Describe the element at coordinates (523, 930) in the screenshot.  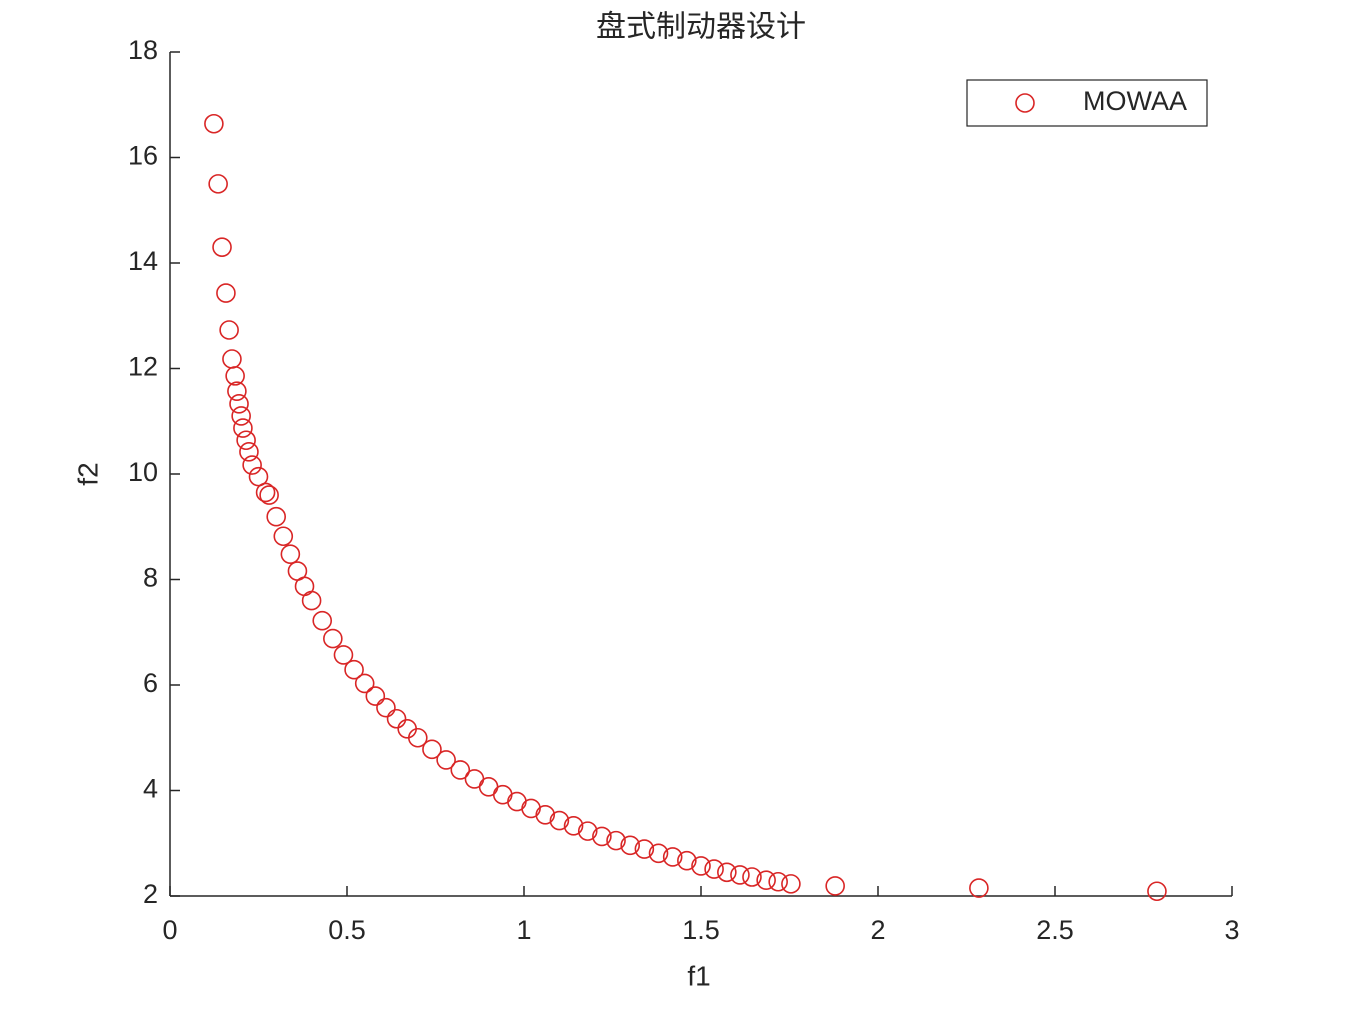
I see `x-tick-label: 1` at that location.